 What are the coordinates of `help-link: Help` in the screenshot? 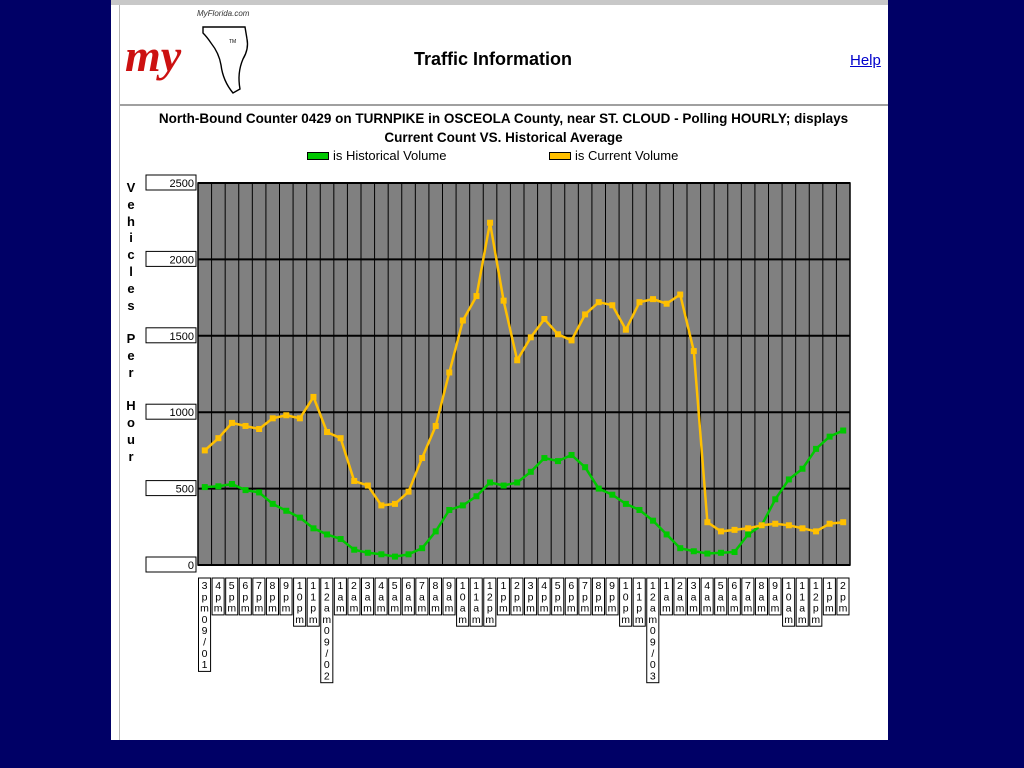 It's located at (865, 60).